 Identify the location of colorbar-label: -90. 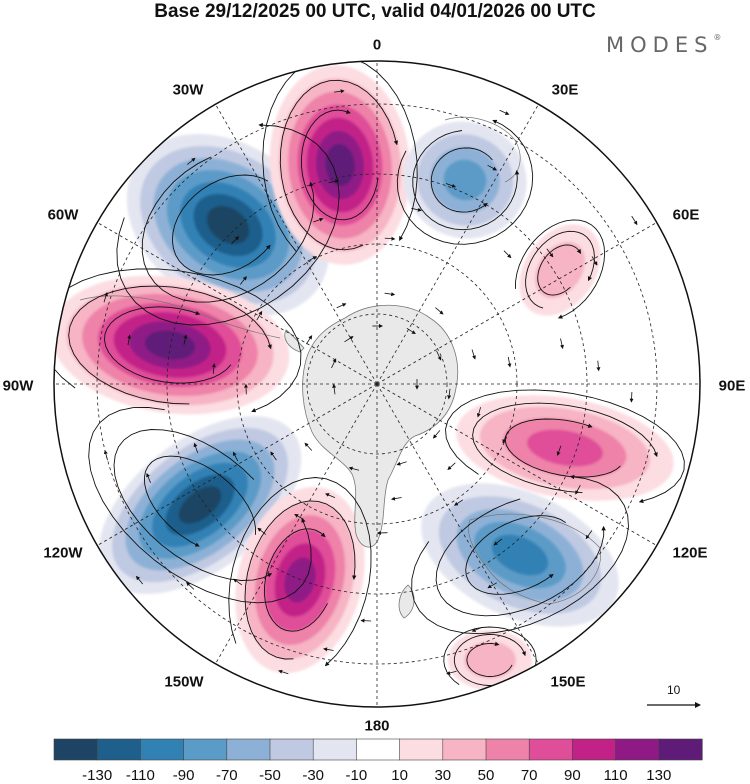
(184, 775).